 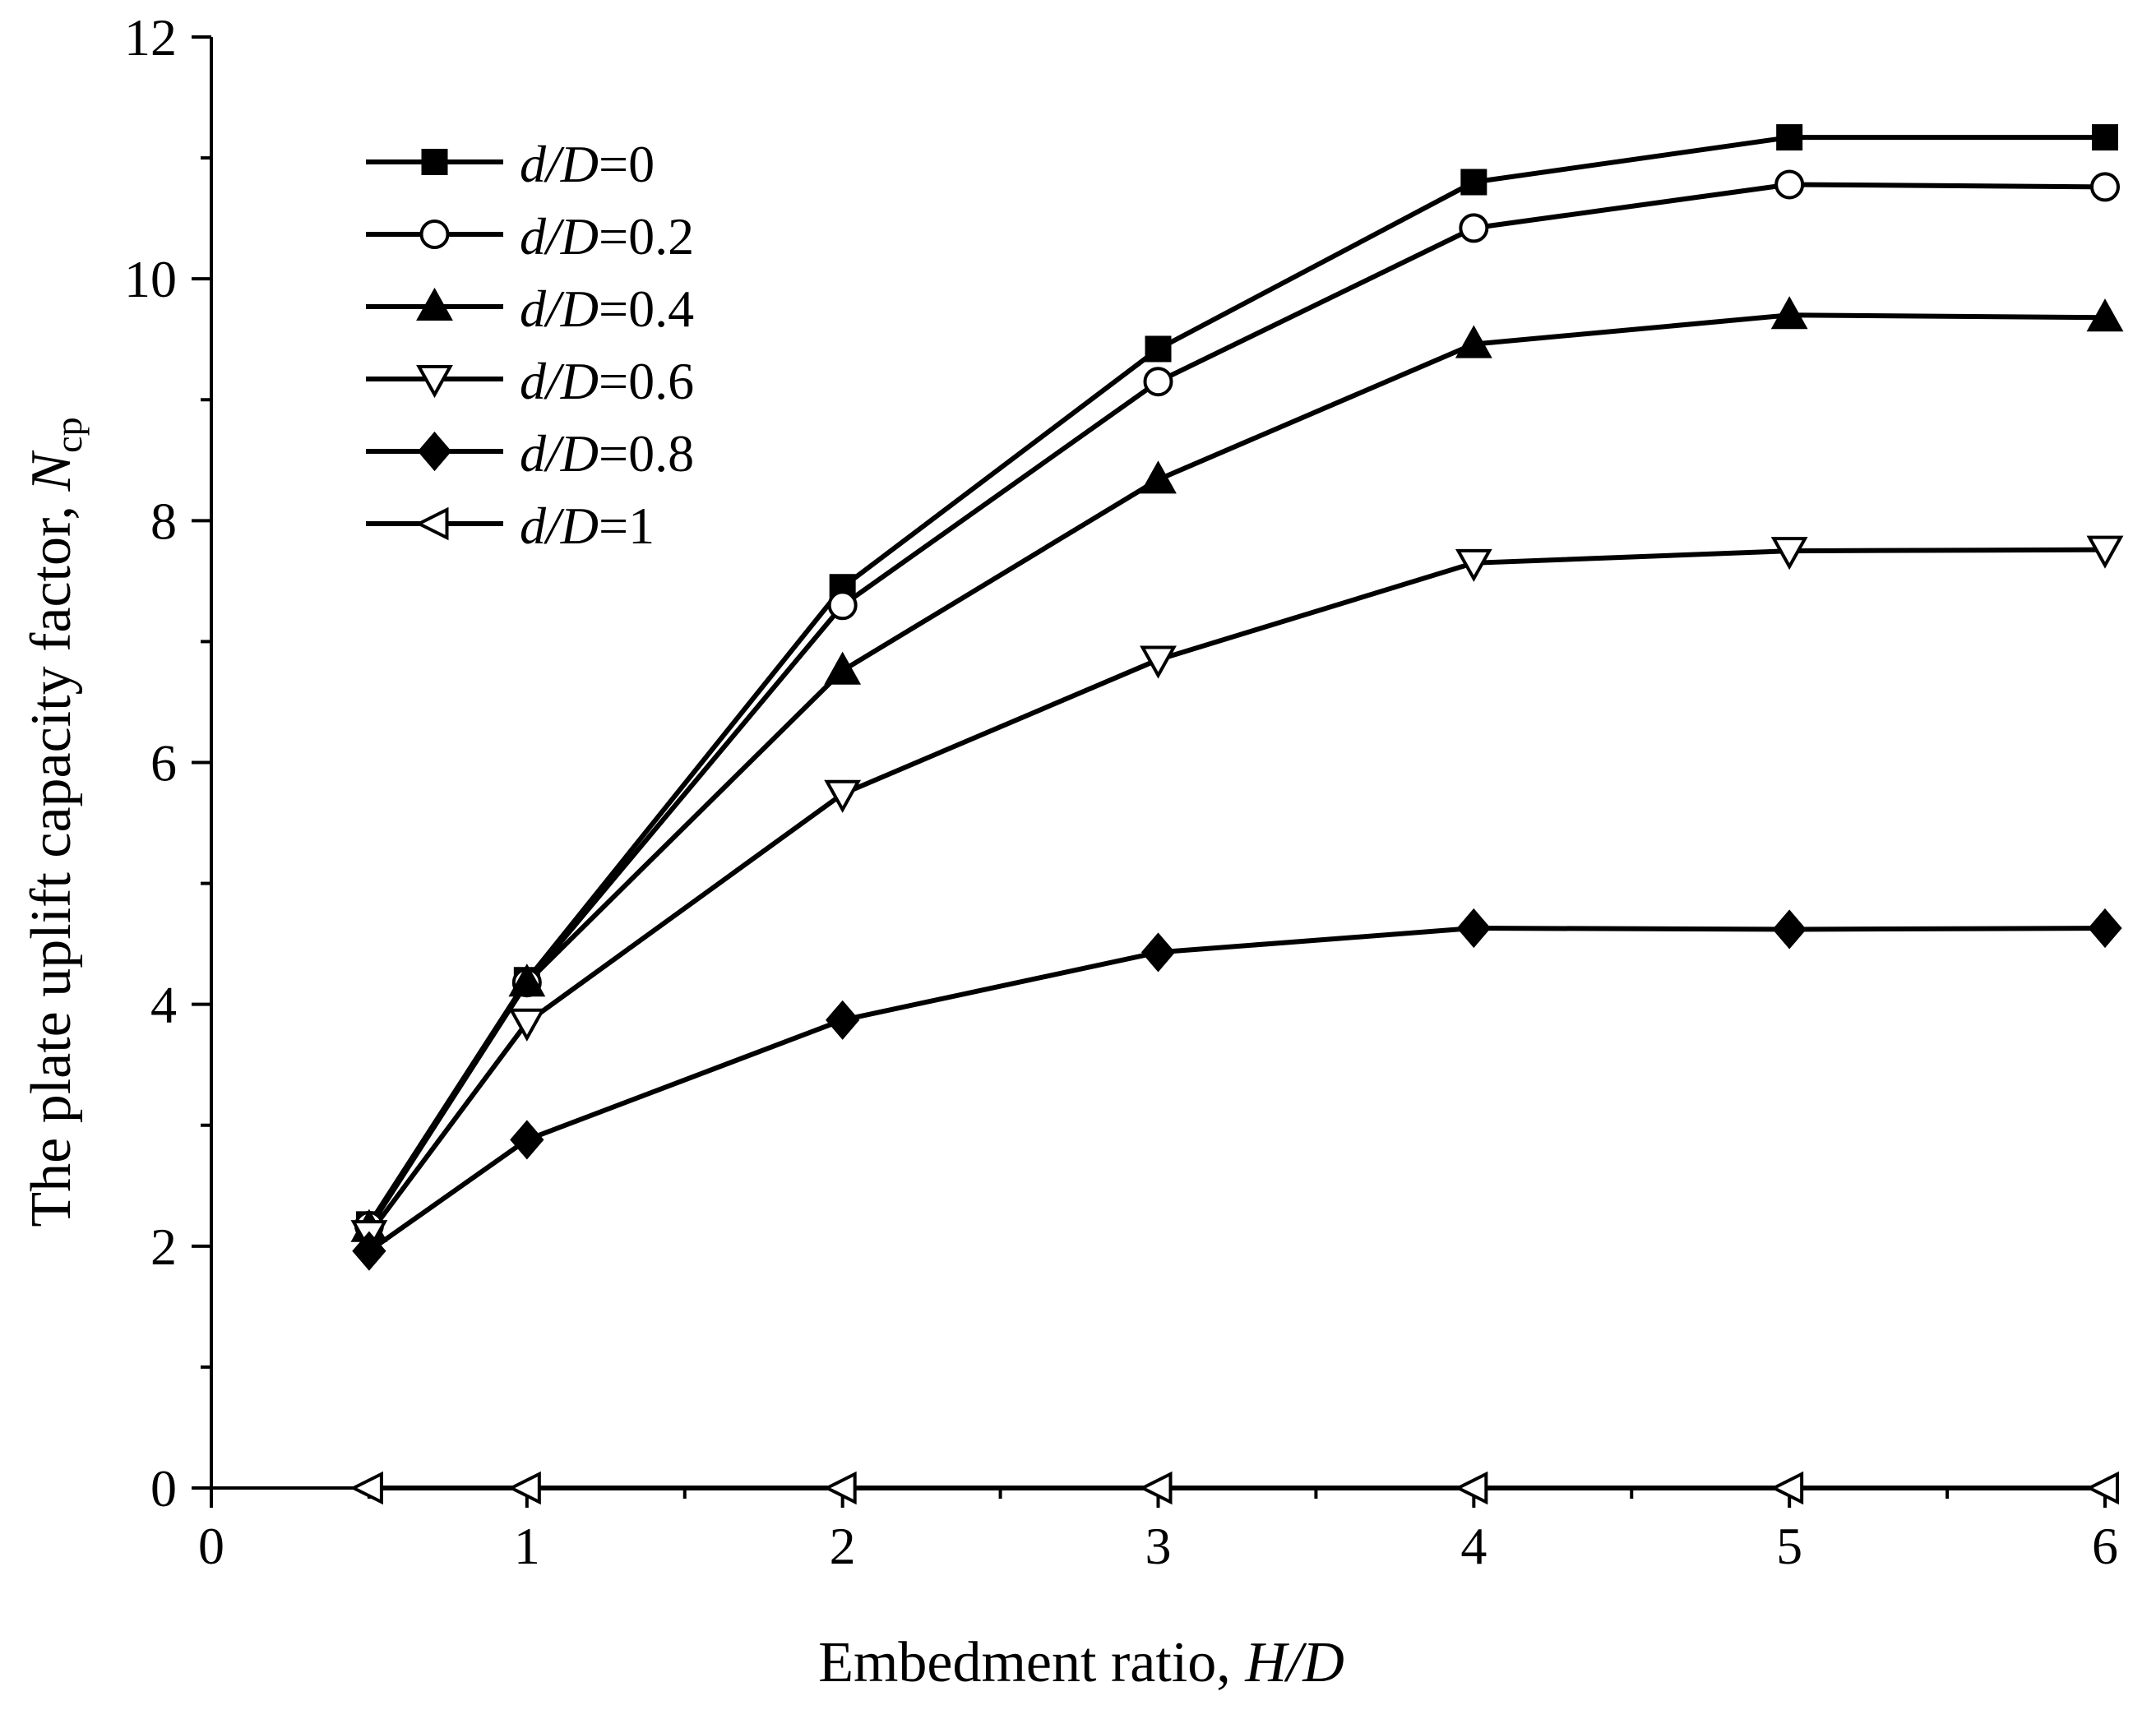 I want to click on y-tick-label: 2, so click(x=164, y=1247).